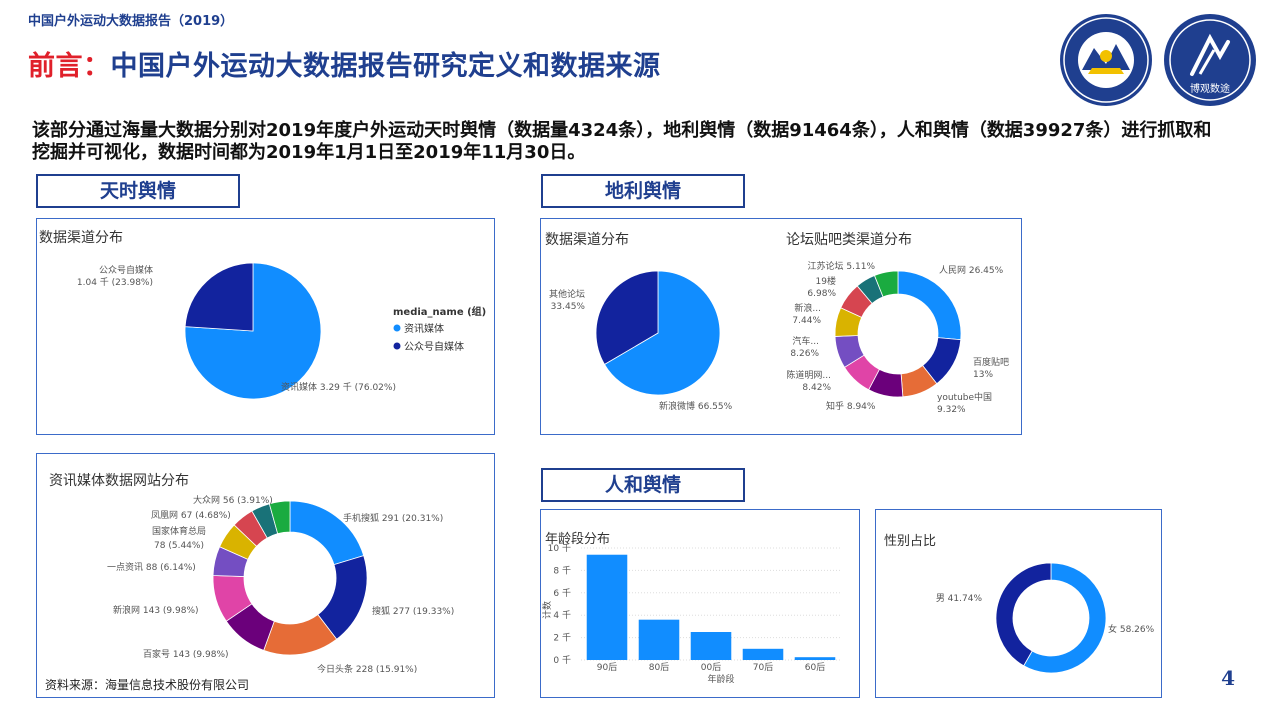 The height and width of the screenshot is (713, 1267). I want to click on news-label-2: 今日头条 228 (15.91%), so click(367, 669).